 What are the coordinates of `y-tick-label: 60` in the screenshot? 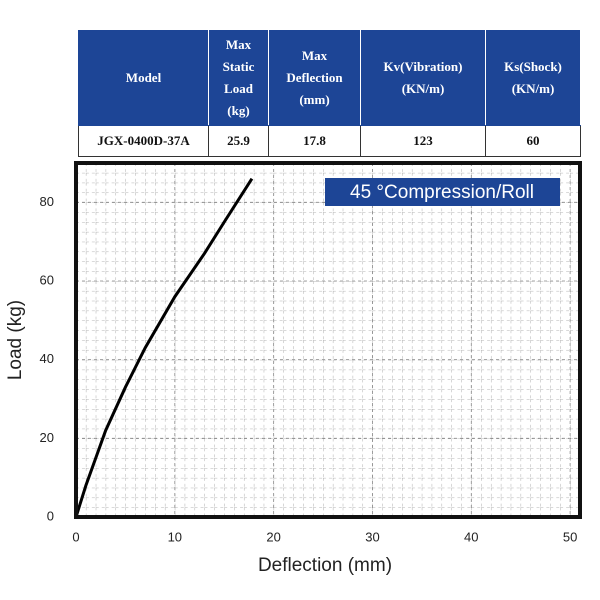 It's located at (47, 279).